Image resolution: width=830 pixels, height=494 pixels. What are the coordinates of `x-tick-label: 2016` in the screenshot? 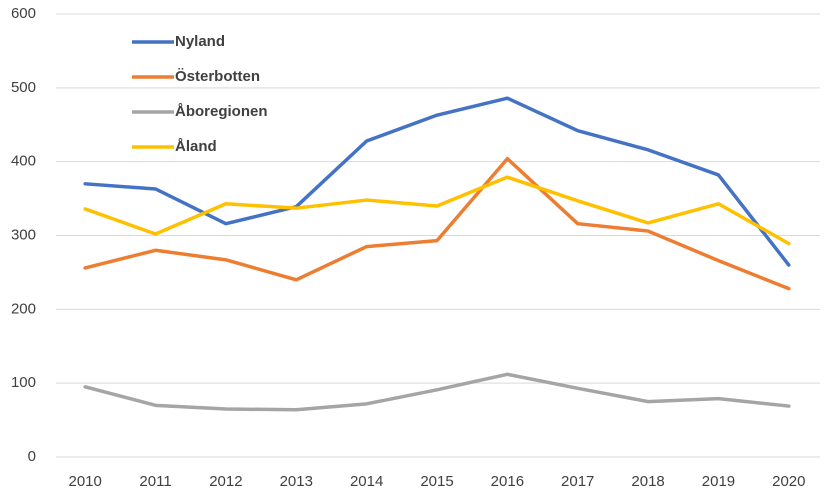 It's located at (507, 481).